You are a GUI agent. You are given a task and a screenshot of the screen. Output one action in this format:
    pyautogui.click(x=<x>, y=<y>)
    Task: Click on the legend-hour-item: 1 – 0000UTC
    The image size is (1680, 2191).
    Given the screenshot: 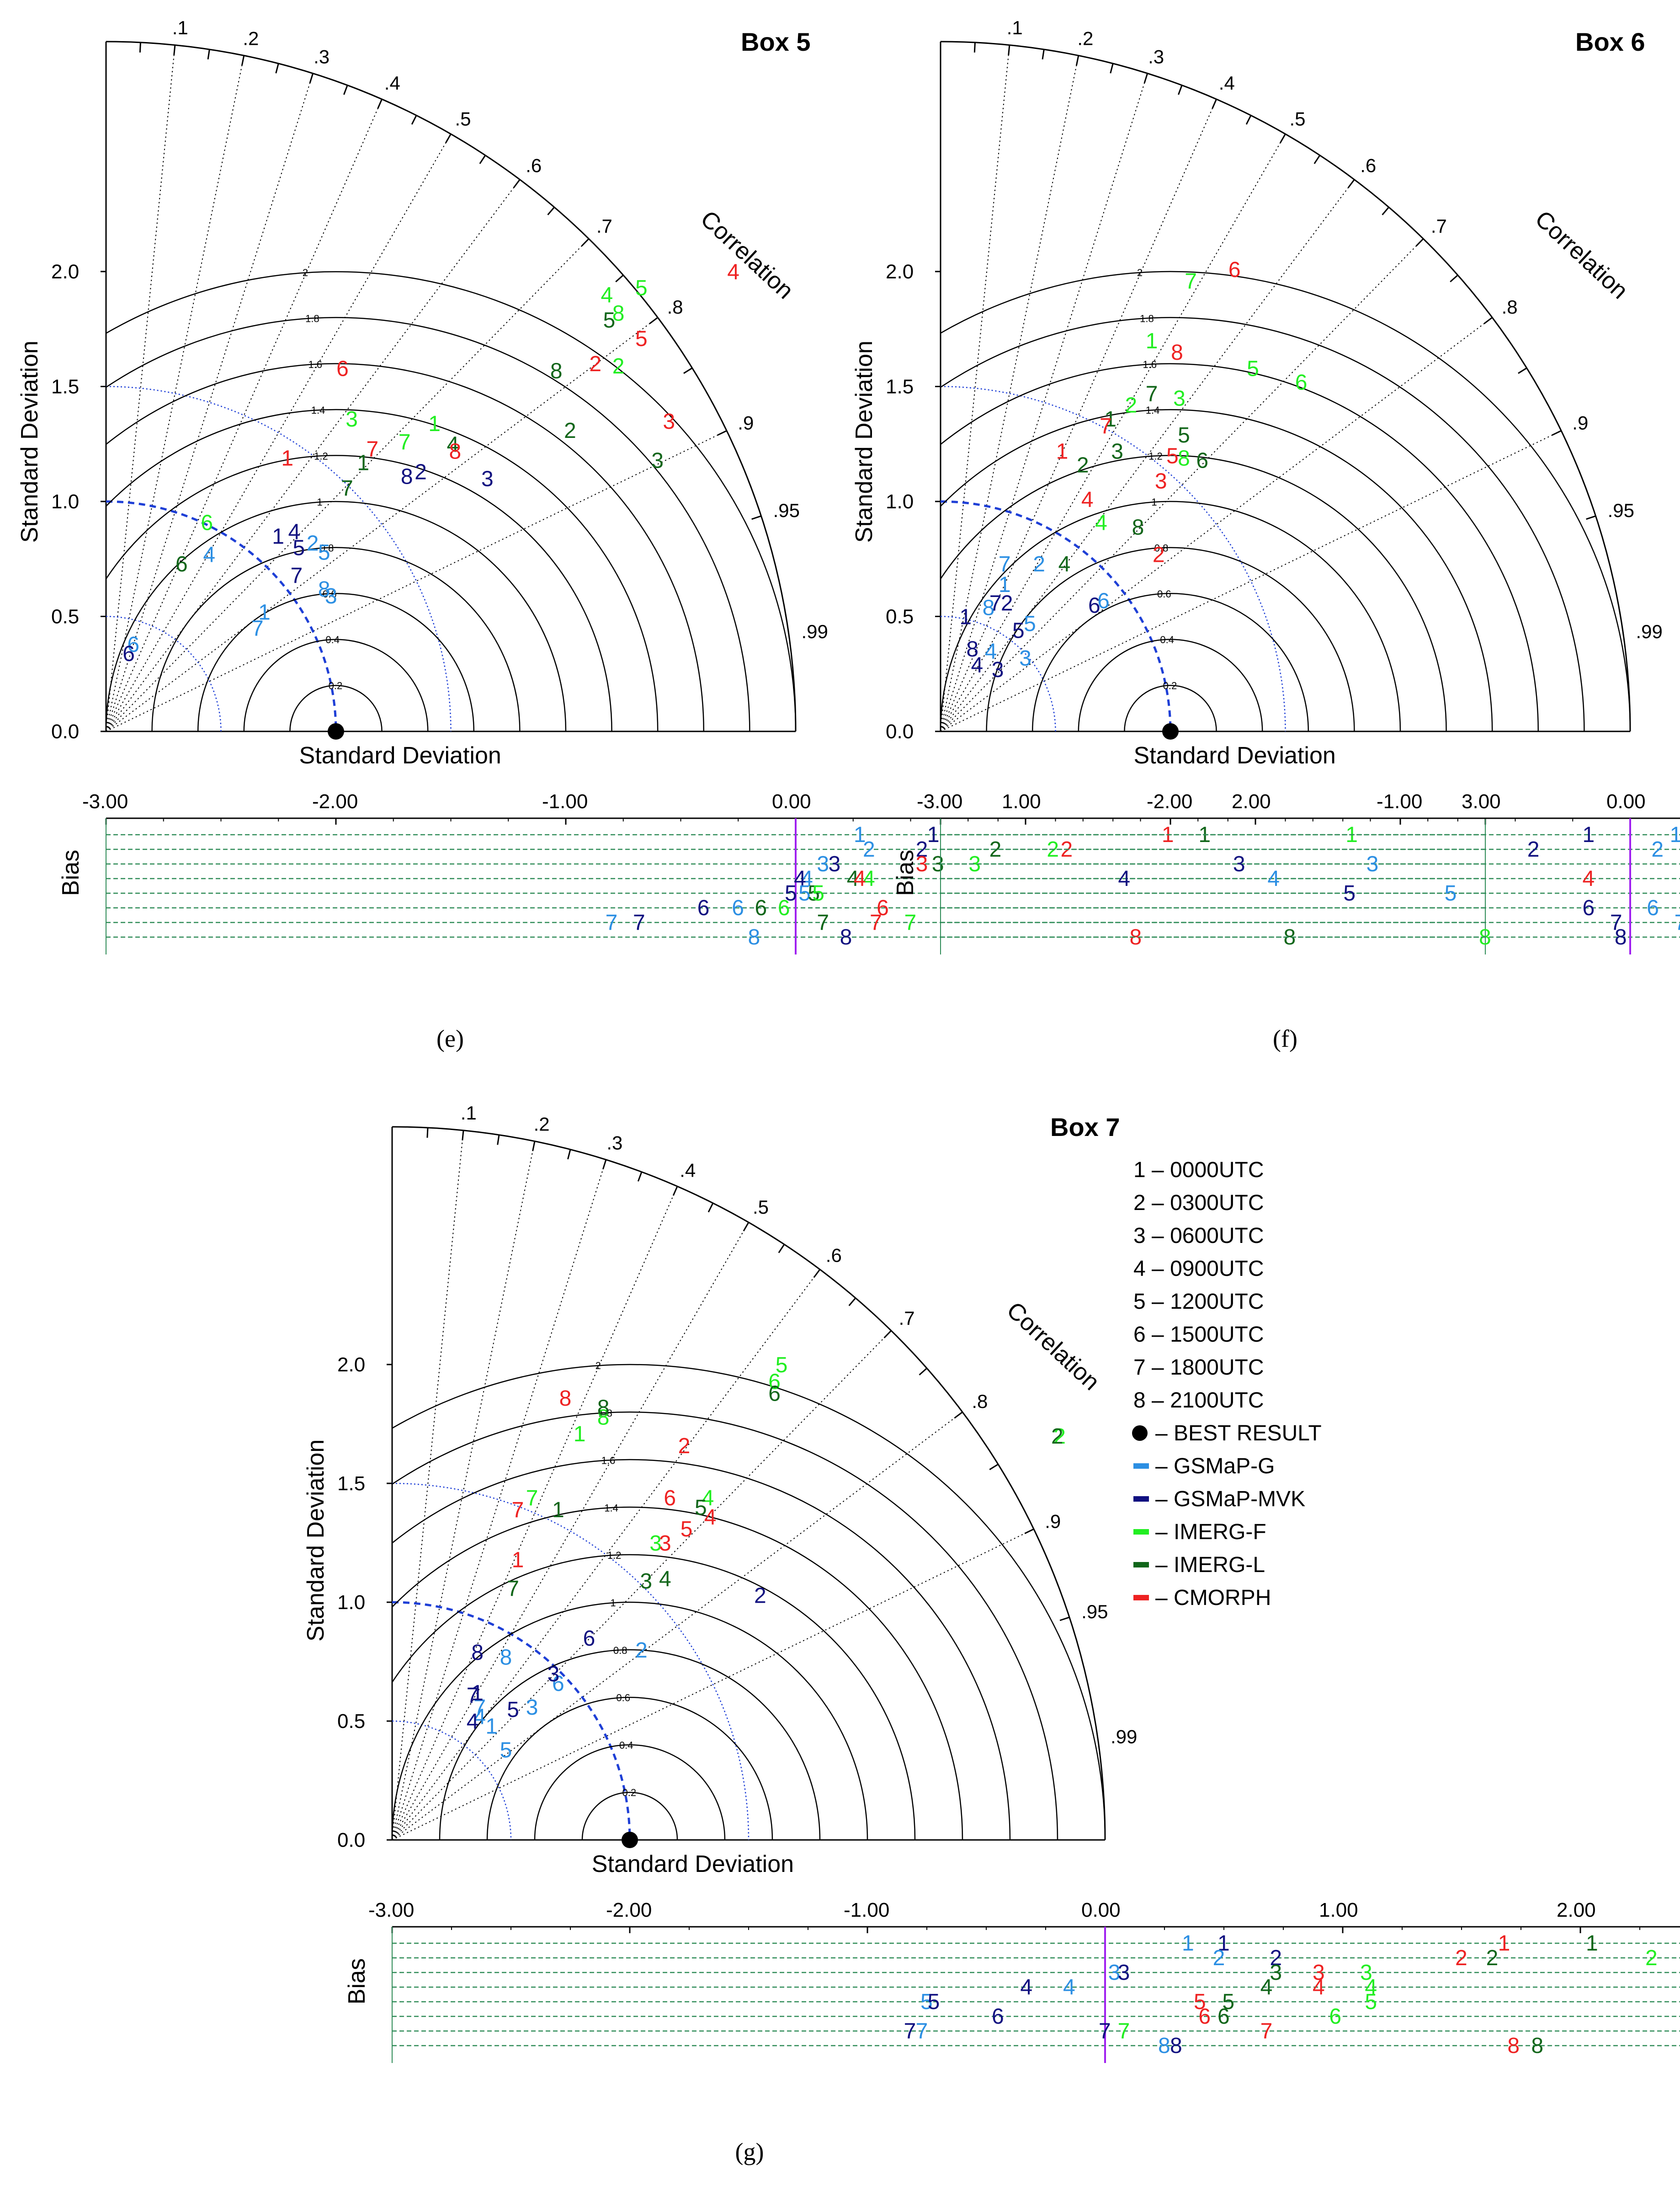 What is the action you would take?
    pyautogui.click(x=1198, y=1170)
    